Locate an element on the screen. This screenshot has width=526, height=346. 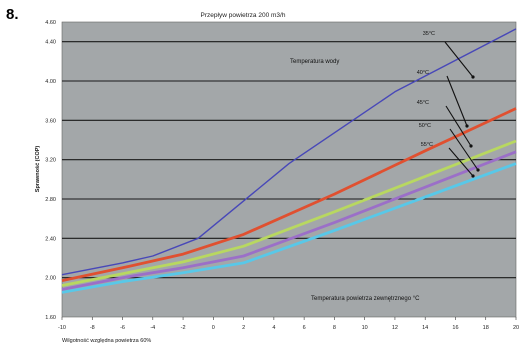
air-temp-annotation: Temperatura powietrza zewnętrznego °C is located at coordinates (365, 299).